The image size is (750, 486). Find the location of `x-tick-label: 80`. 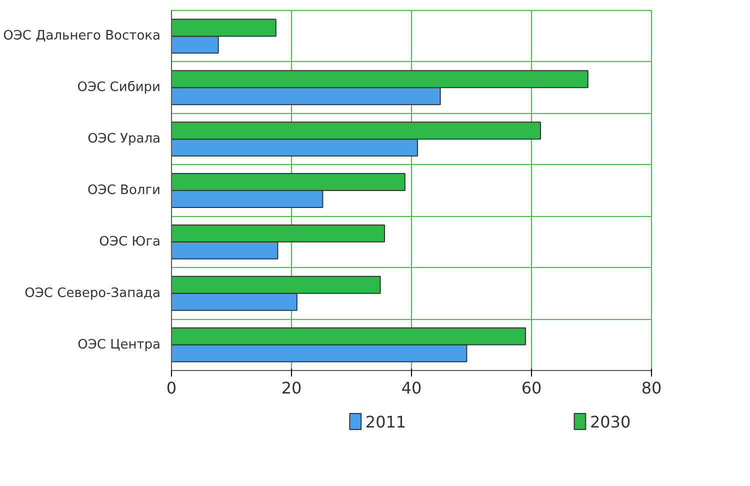

x-tick-label: 80 is located at coordinates (651, 388).